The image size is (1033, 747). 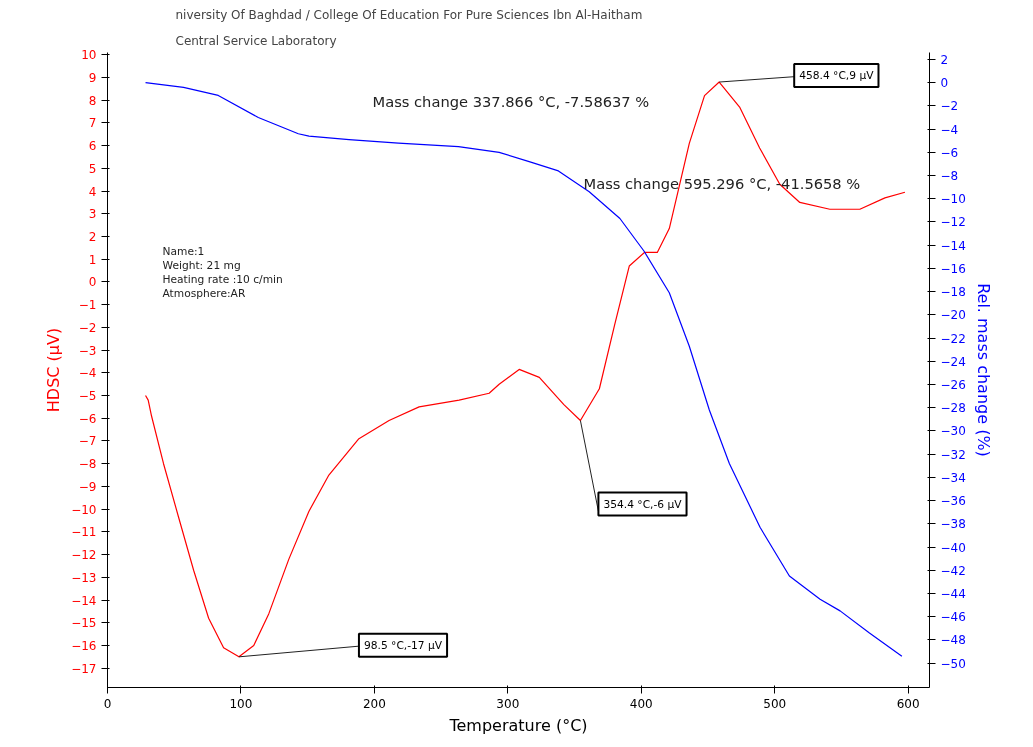 What do you see at coordinates (92, 214) in the screenshot?
I see `y-tick-label: 3` at bounding box center [92, 214].